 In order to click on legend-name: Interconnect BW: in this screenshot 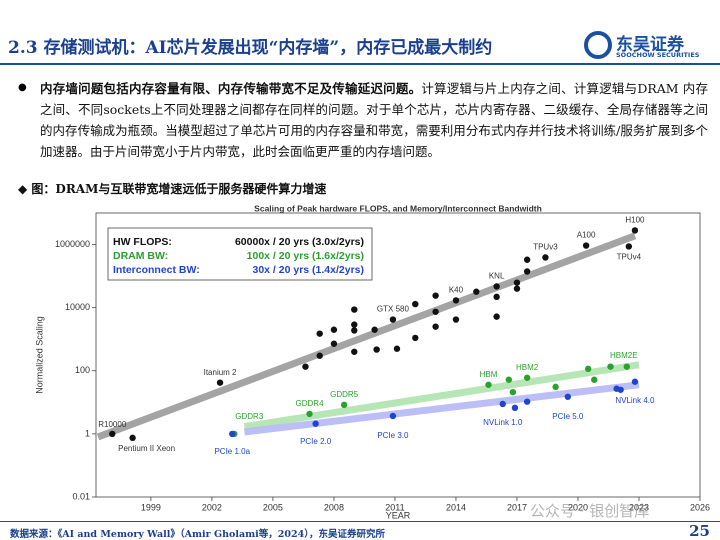, I will do `click(156, 270)`.